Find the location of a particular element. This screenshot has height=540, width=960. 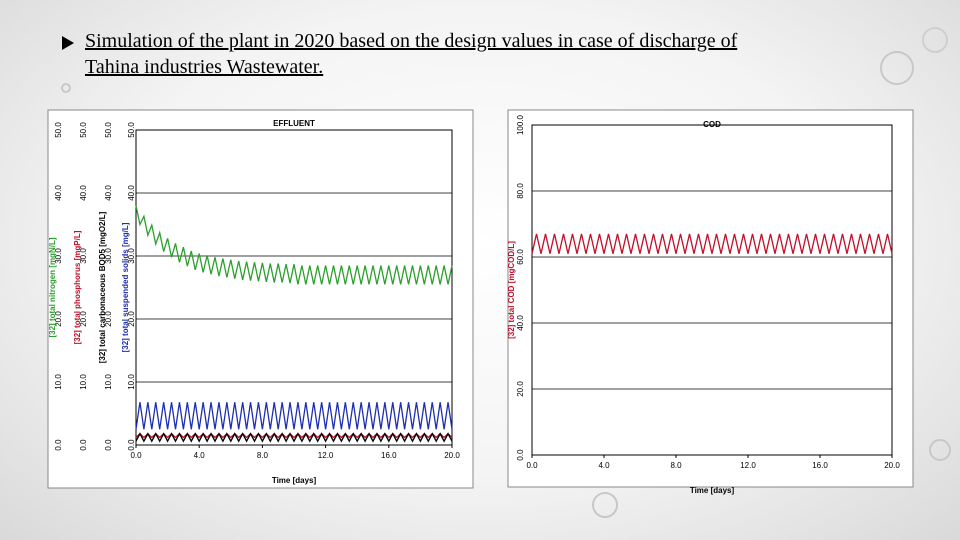

chart-title: COD is located at coordinates (712, 124).